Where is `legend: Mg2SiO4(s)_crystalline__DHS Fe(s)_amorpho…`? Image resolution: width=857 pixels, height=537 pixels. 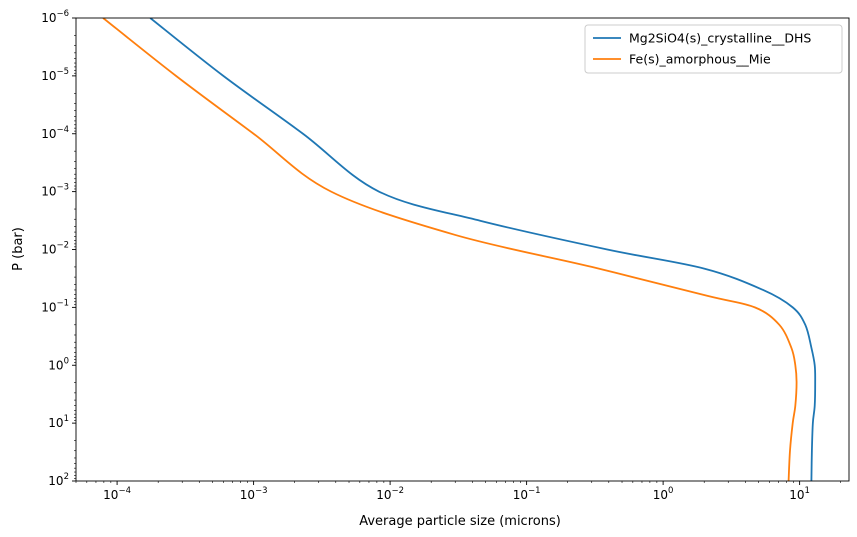
legend: Mg2SiO4(s)_crystalline__DHS Fe(s)_amorpho… is located at coordinates (713, 49).